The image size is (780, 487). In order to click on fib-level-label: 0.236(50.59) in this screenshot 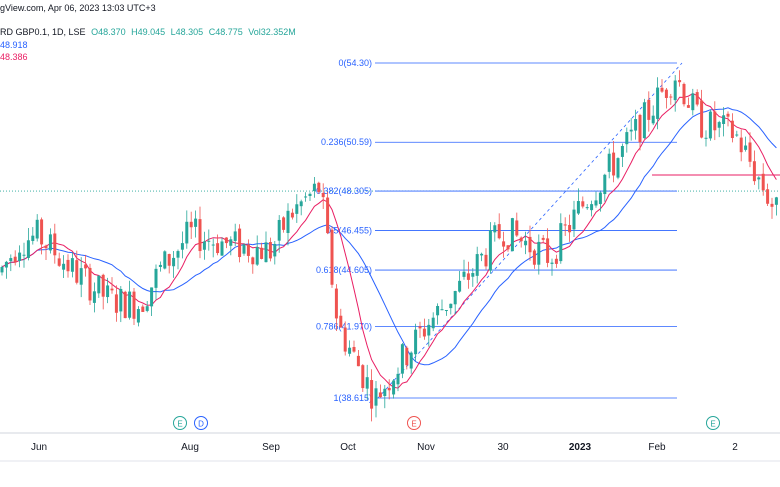, I will do `click(346, 142)`.